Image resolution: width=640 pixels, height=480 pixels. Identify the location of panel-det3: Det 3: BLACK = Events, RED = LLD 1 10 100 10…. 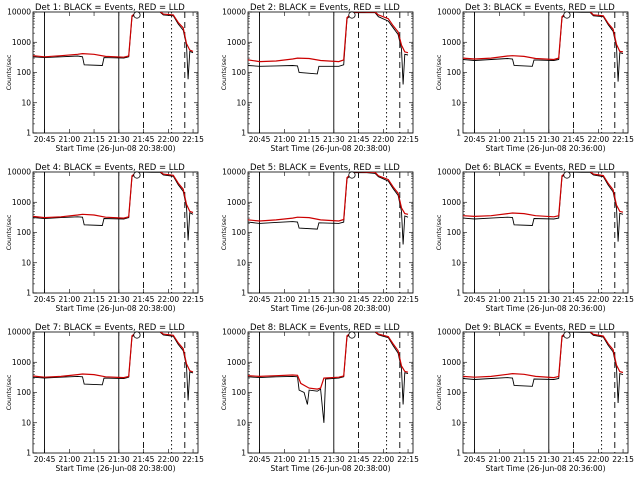
(534, 78).